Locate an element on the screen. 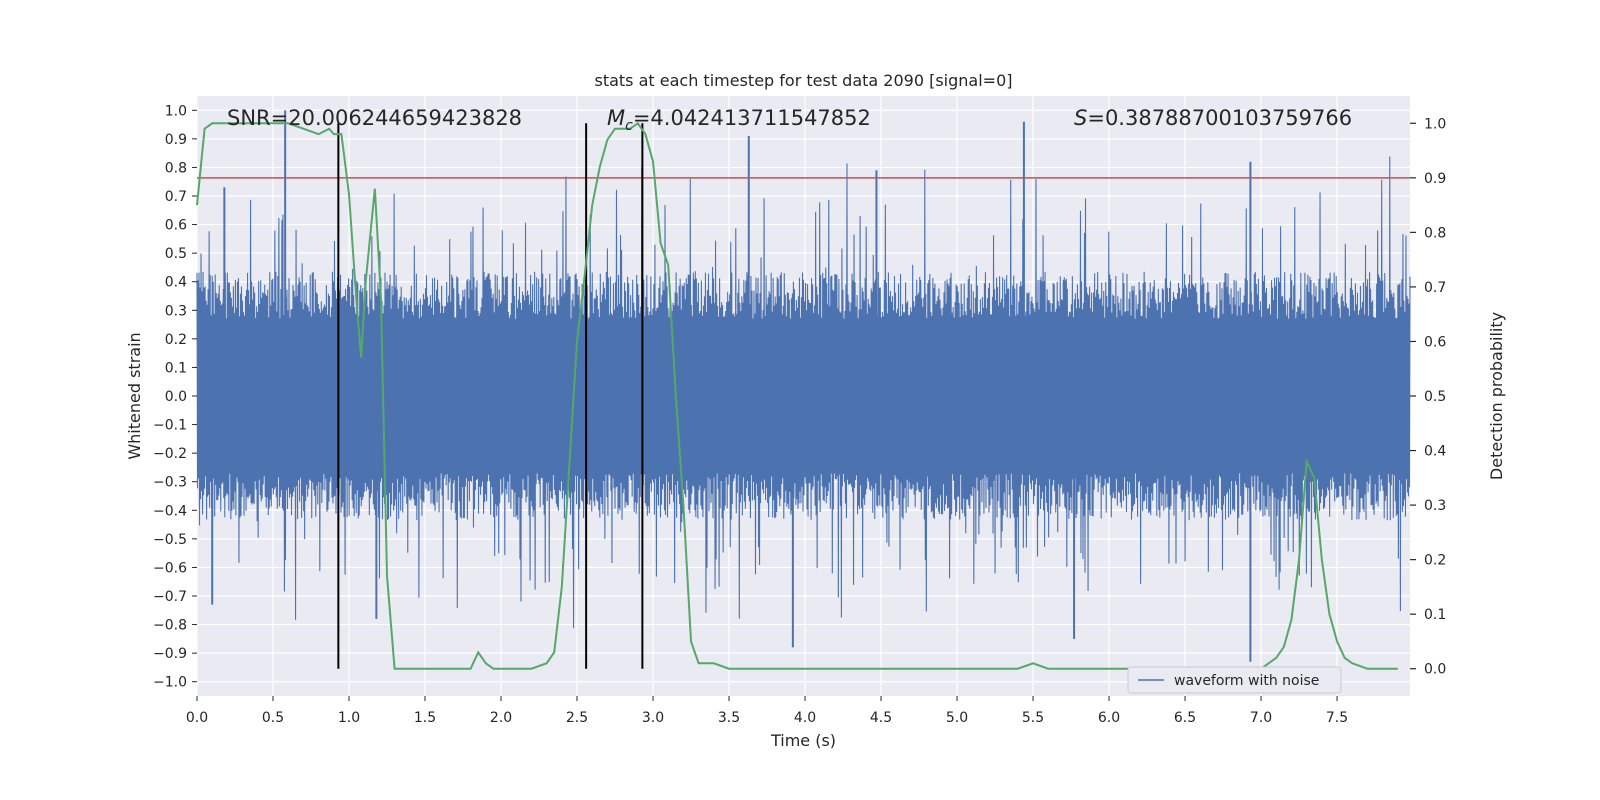 This screenshot has width=1600, height=800. y-right-tick-label: 0.6 is located at coordinates (1435, 342).